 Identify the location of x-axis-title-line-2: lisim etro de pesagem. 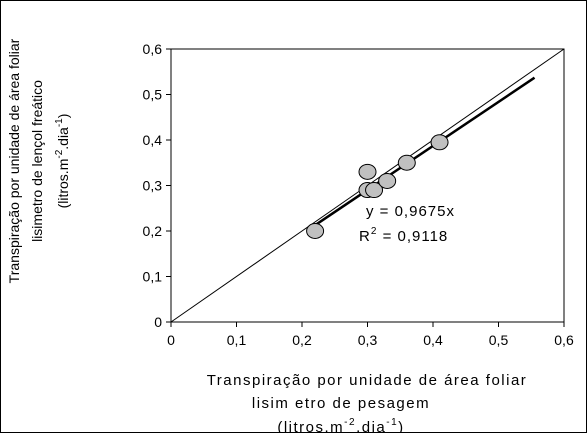
(341, 403).